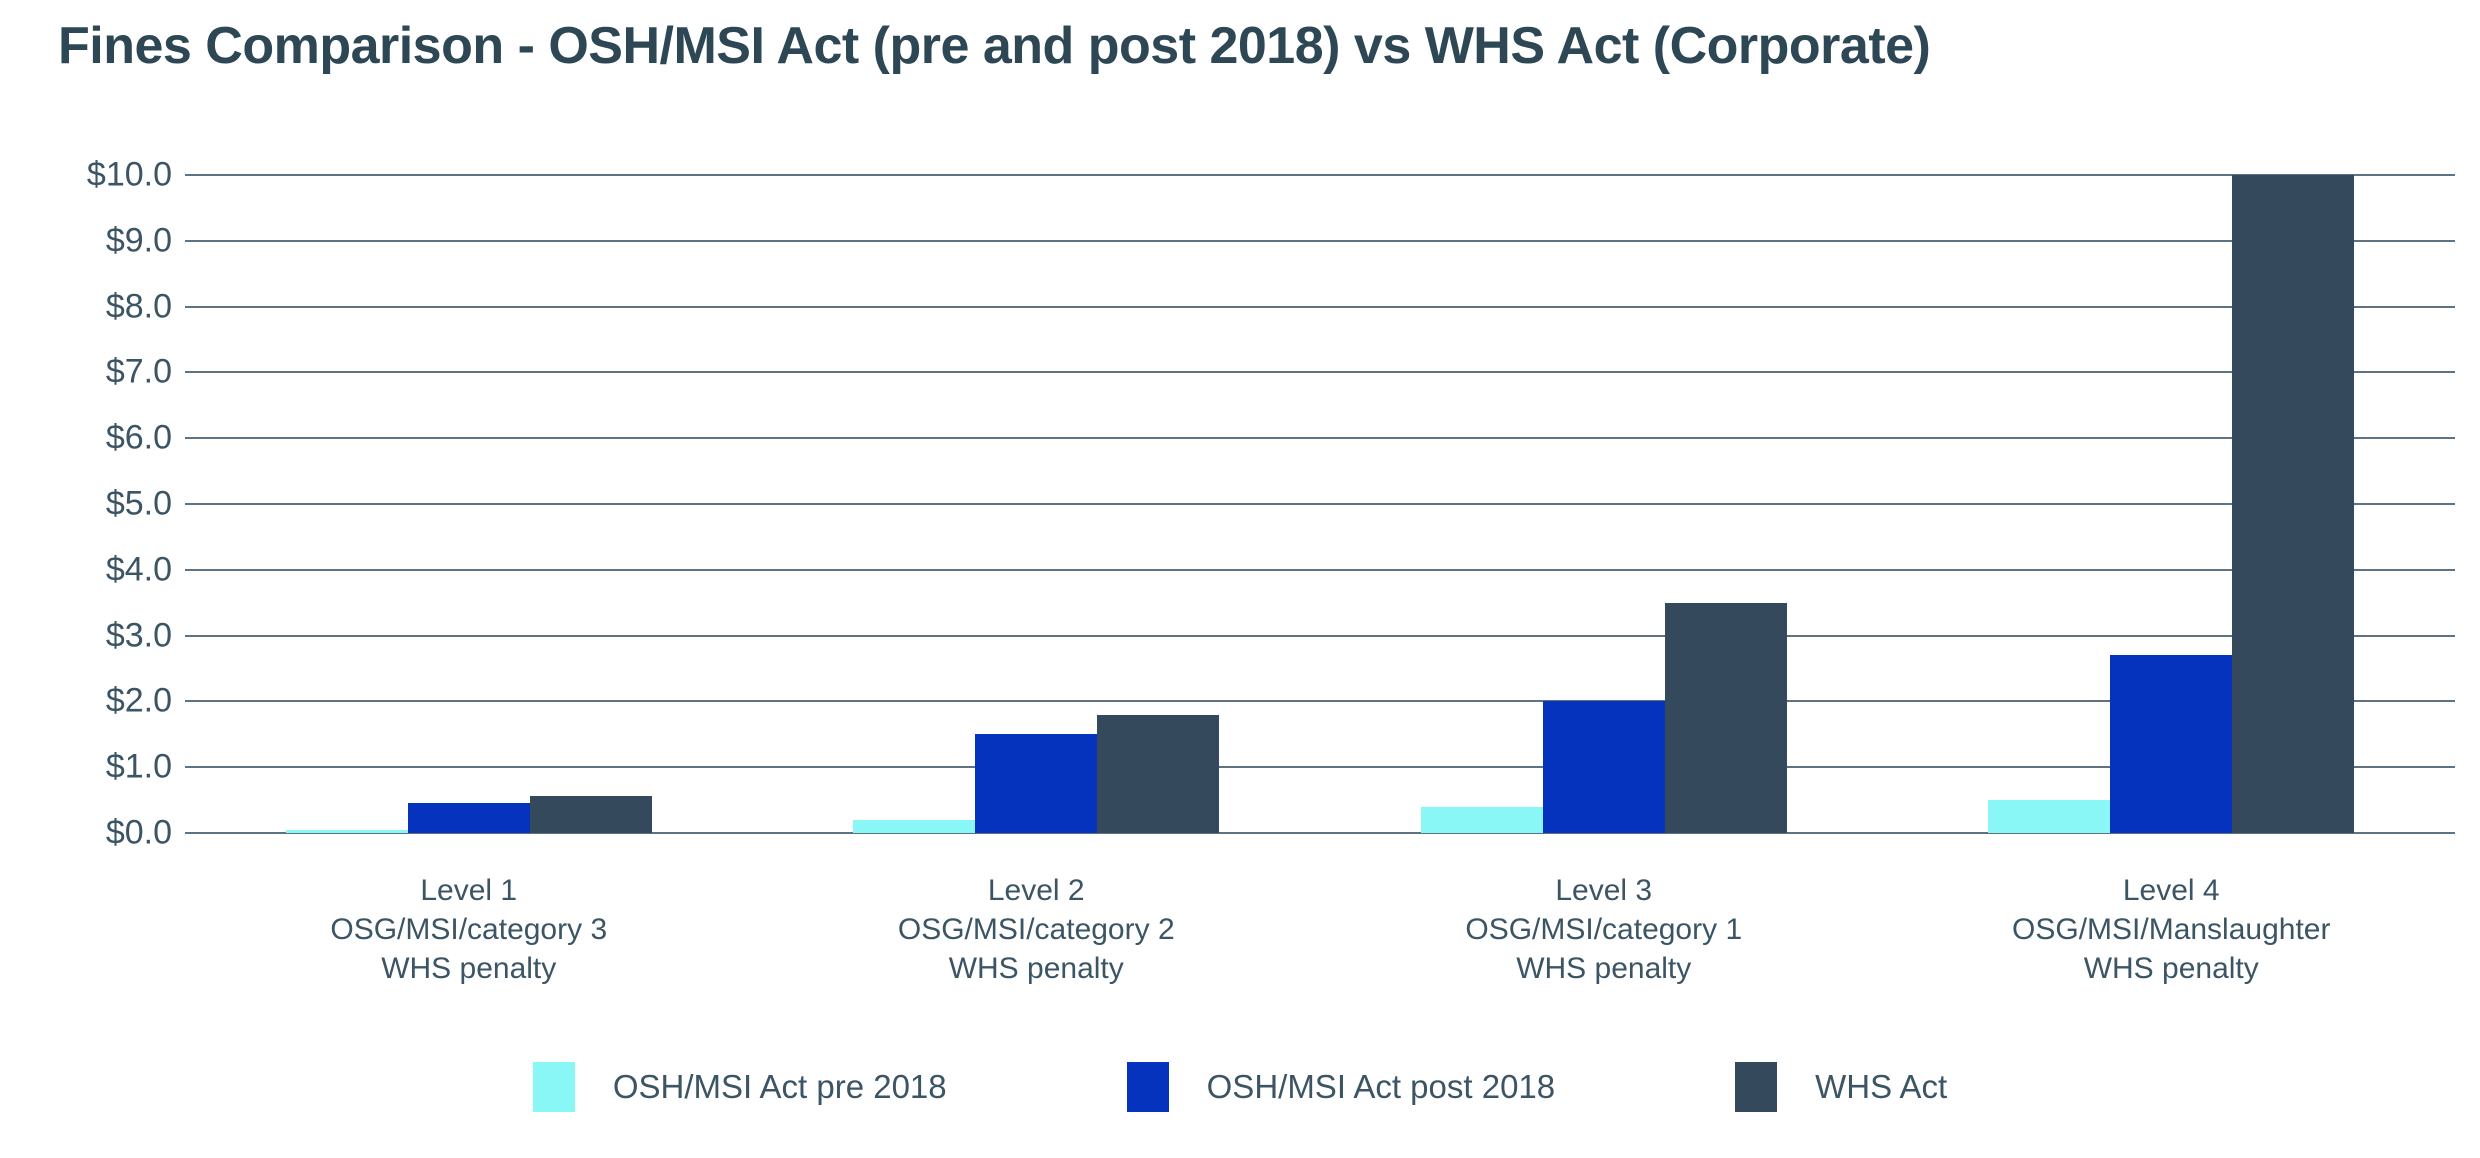  What do you see at coordinates (1158, 773) in the screenshot?
I see `bar-s2-c1` at bounding box center [1158, 773].